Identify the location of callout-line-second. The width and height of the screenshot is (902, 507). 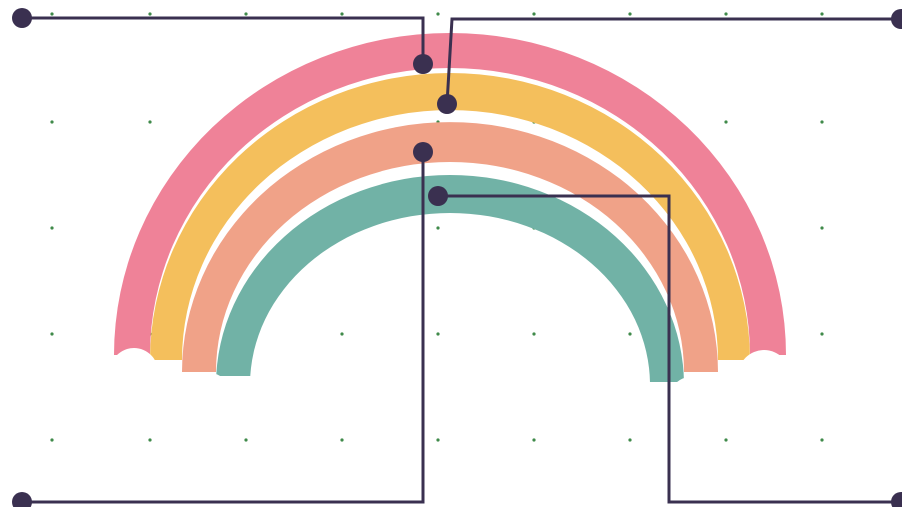
(671, 61).